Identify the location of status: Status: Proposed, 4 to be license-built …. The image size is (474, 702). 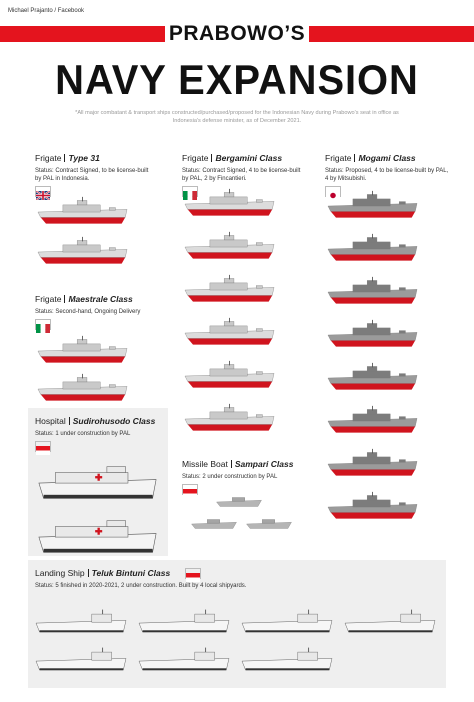
(387, 175).